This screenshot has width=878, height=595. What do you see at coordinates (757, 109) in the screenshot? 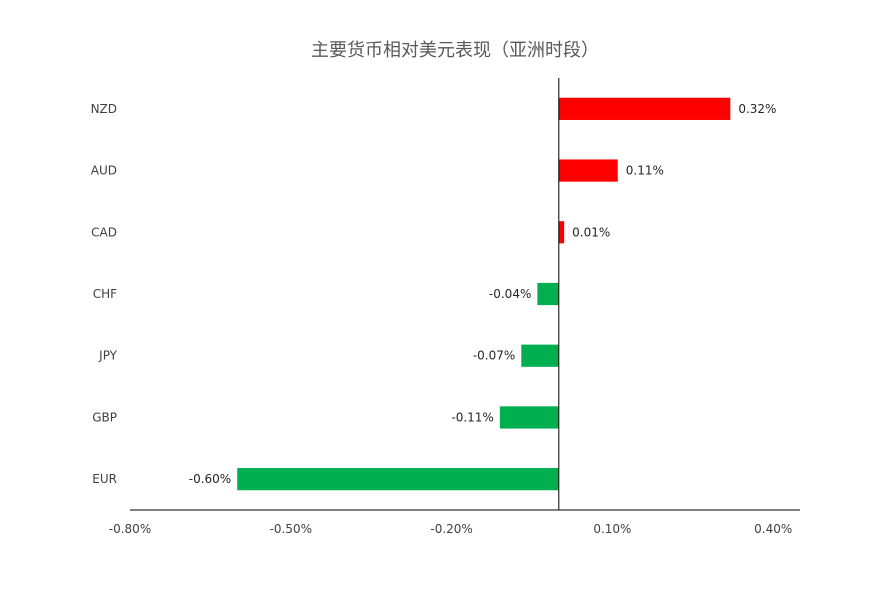
I see `data-label-nzd: 0.32%` at bounding box center [757, 109].